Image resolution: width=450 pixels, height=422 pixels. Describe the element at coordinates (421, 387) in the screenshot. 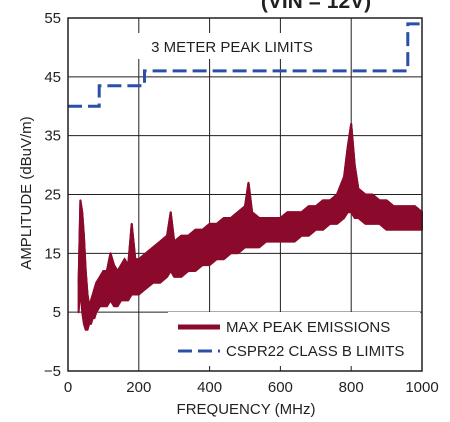

I see `x-tick-label: 1000` at that location.